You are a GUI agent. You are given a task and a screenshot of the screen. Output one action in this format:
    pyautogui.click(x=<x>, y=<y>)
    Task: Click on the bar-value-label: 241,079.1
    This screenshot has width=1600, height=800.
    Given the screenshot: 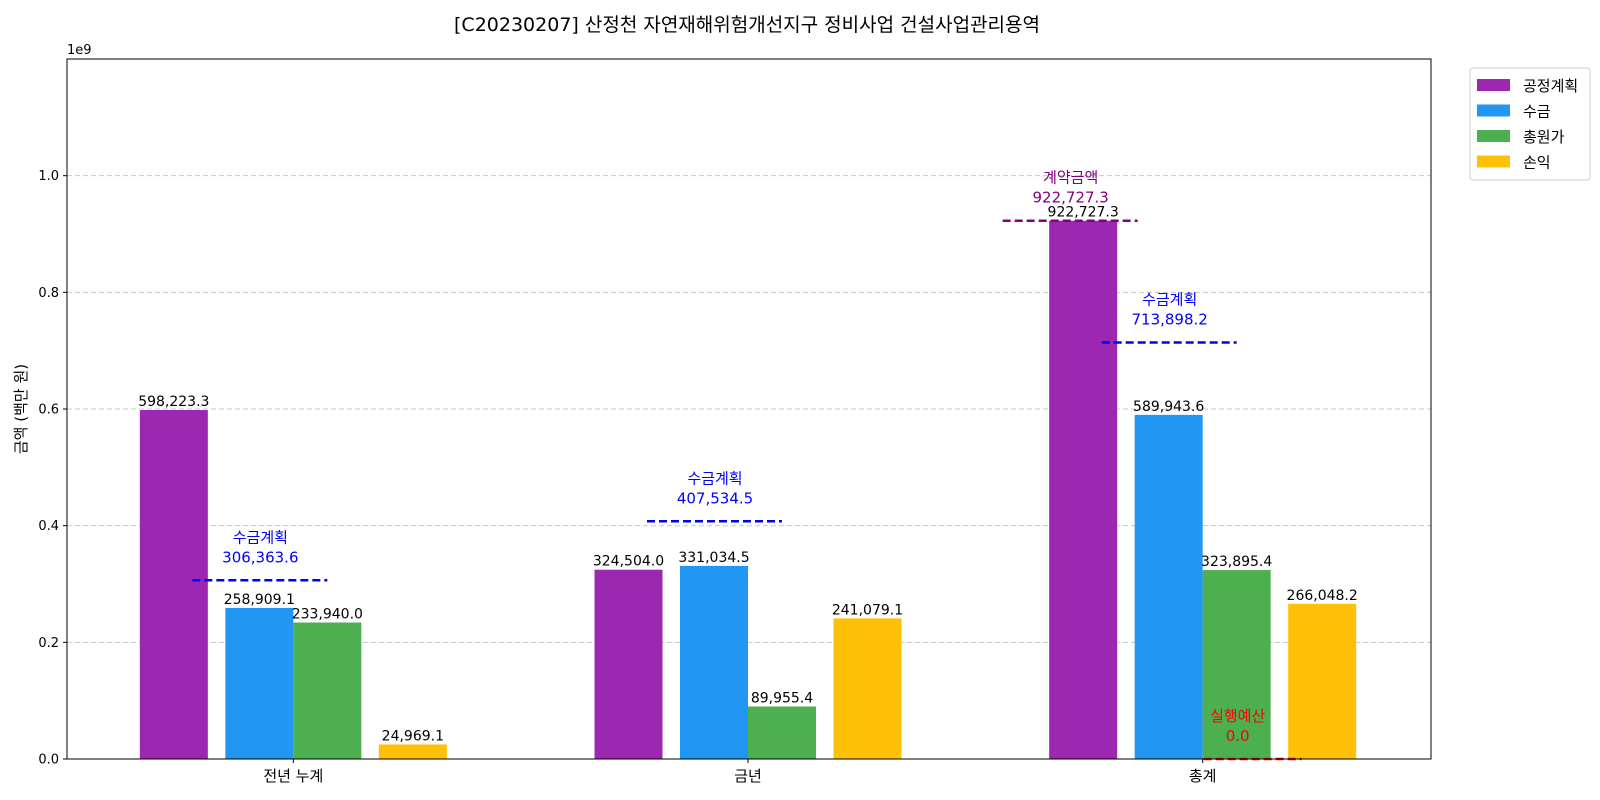 What is the action you would take?
    pyautogui.click(x=867, y=610)
    